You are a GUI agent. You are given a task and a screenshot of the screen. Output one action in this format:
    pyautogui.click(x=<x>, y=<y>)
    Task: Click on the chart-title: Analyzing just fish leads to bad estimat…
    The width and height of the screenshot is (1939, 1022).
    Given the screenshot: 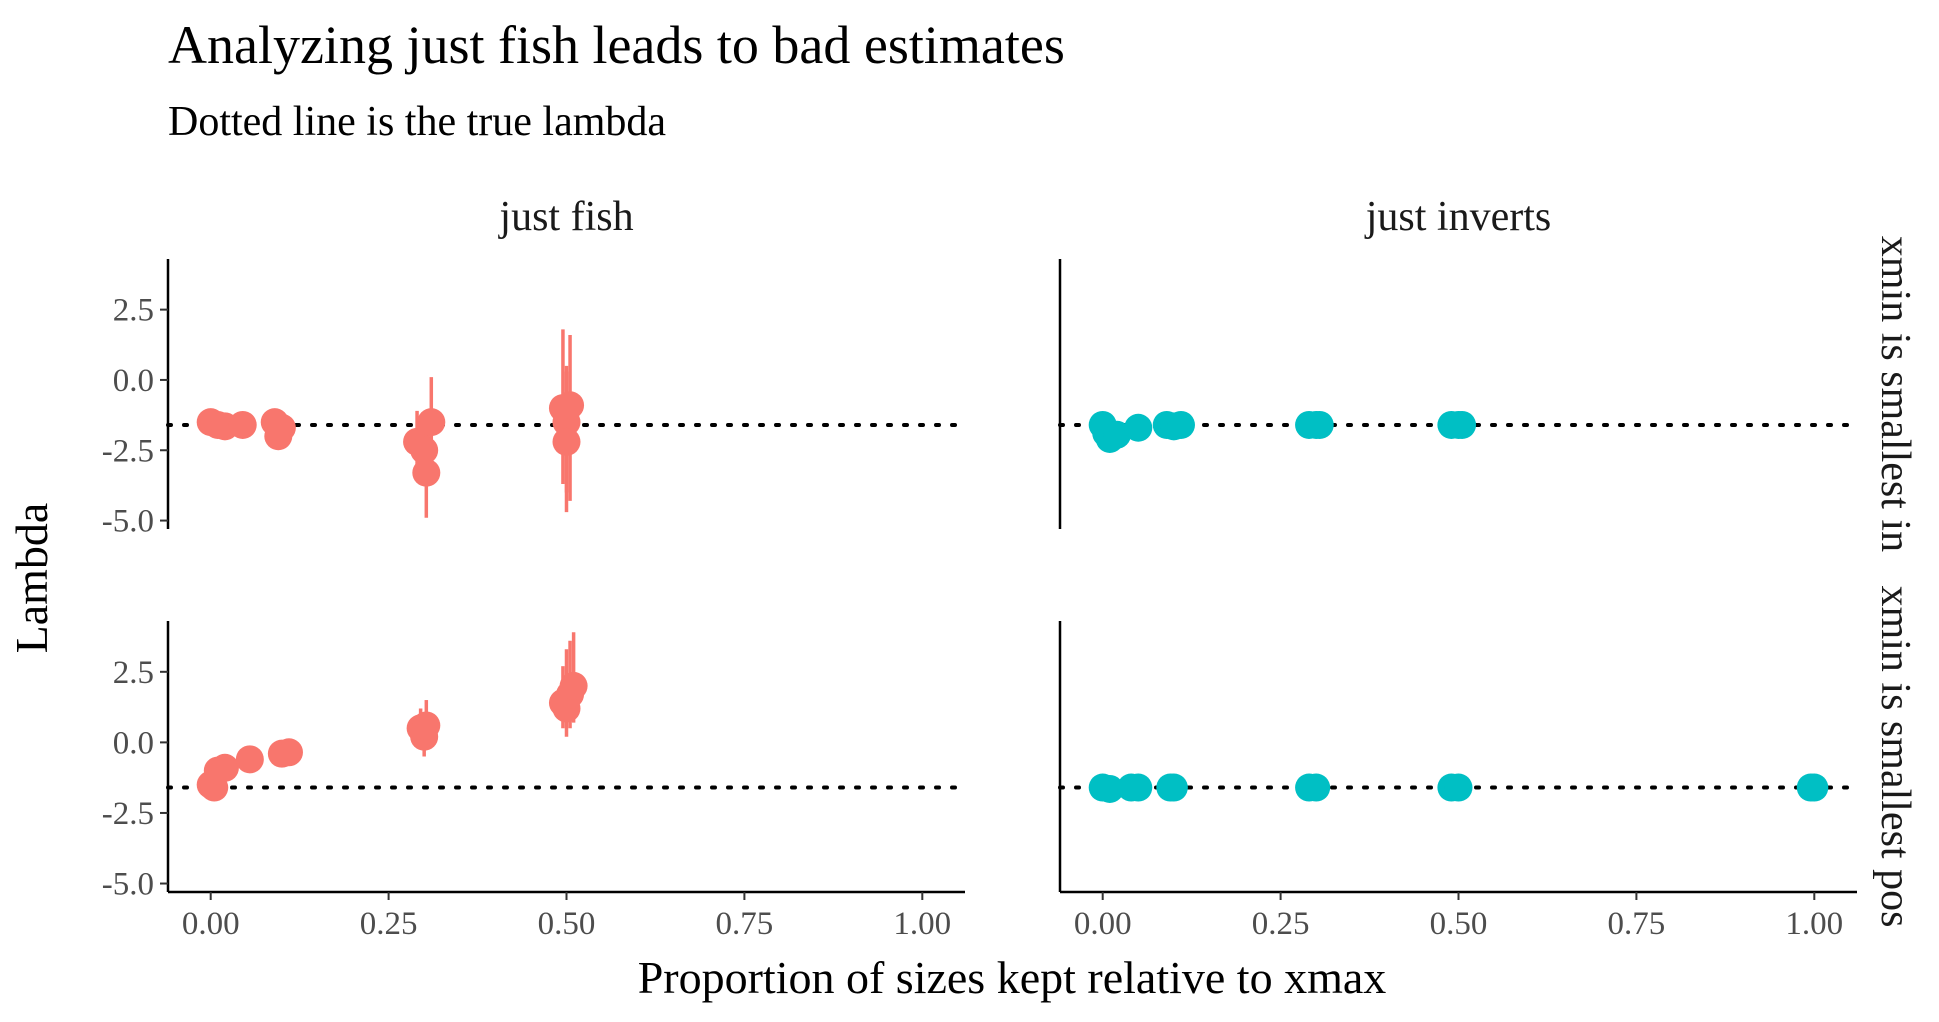 What is the action you would take?
    pyautogui.click(x=616, y=45)
    